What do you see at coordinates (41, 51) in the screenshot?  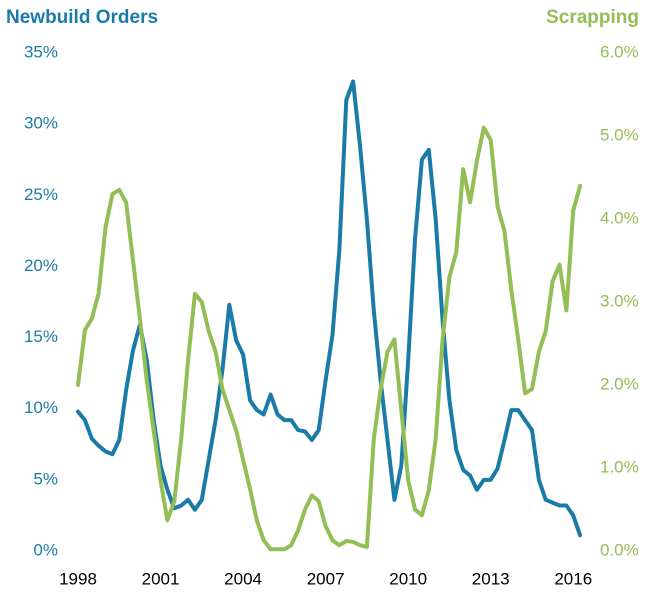 I see `y-tick-label: 35%` at bounding box center [41, 51].